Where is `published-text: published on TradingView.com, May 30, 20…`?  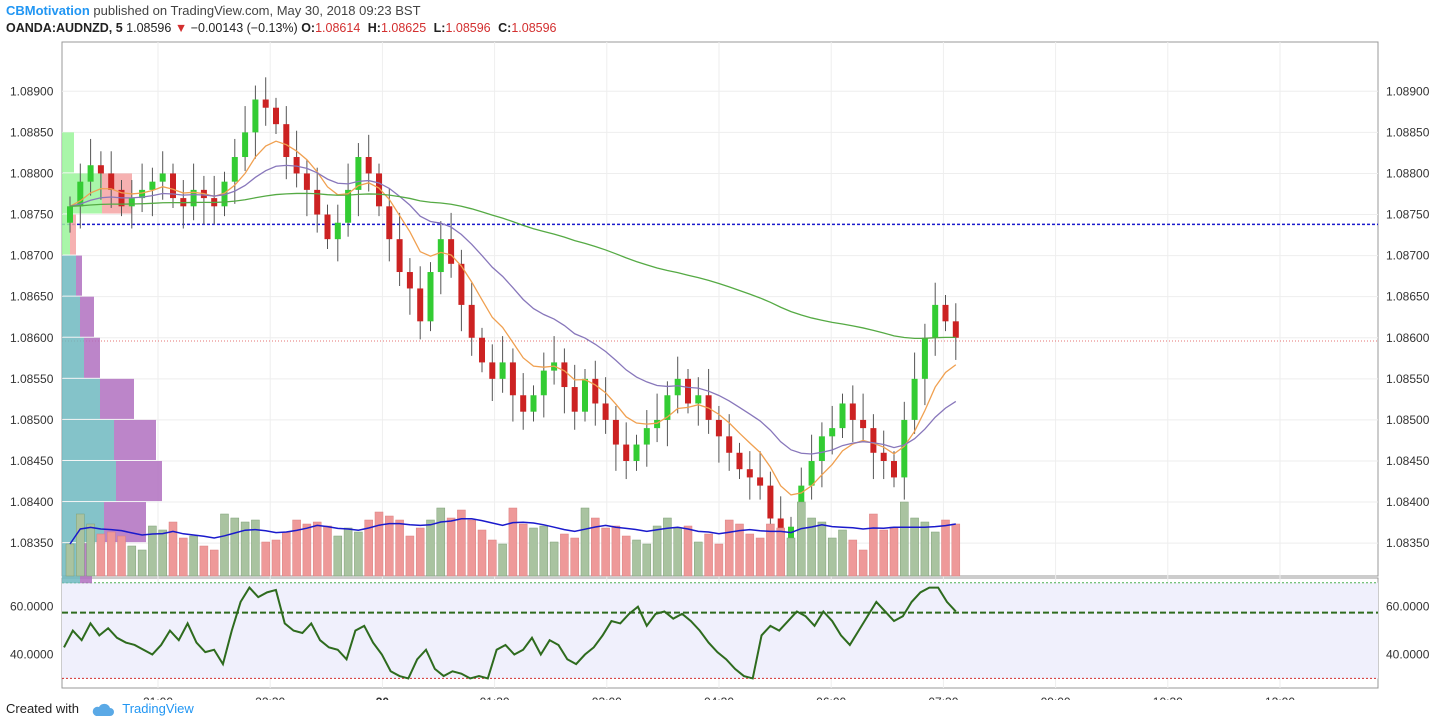 published-text: published on TradingView.com, May 30, 20… is located at coordinates (257, 10).